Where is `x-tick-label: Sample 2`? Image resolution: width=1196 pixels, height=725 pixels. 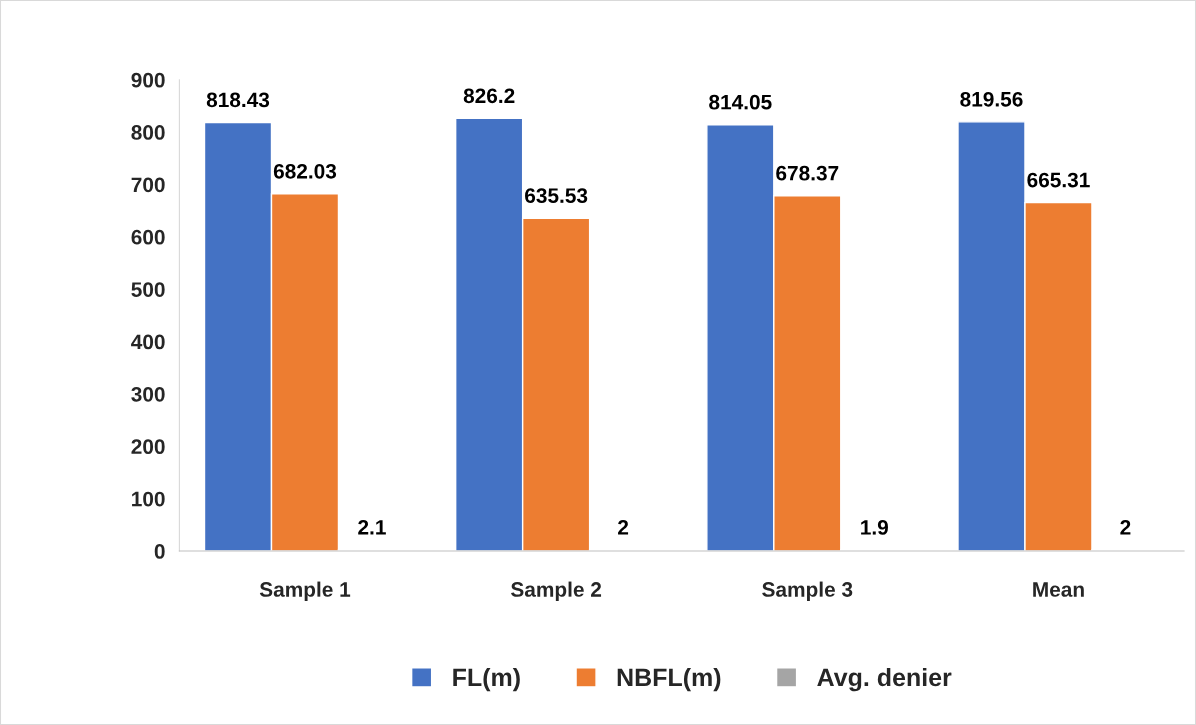
x-tick-label: Sample 2 is located at coordinates (556, 591).